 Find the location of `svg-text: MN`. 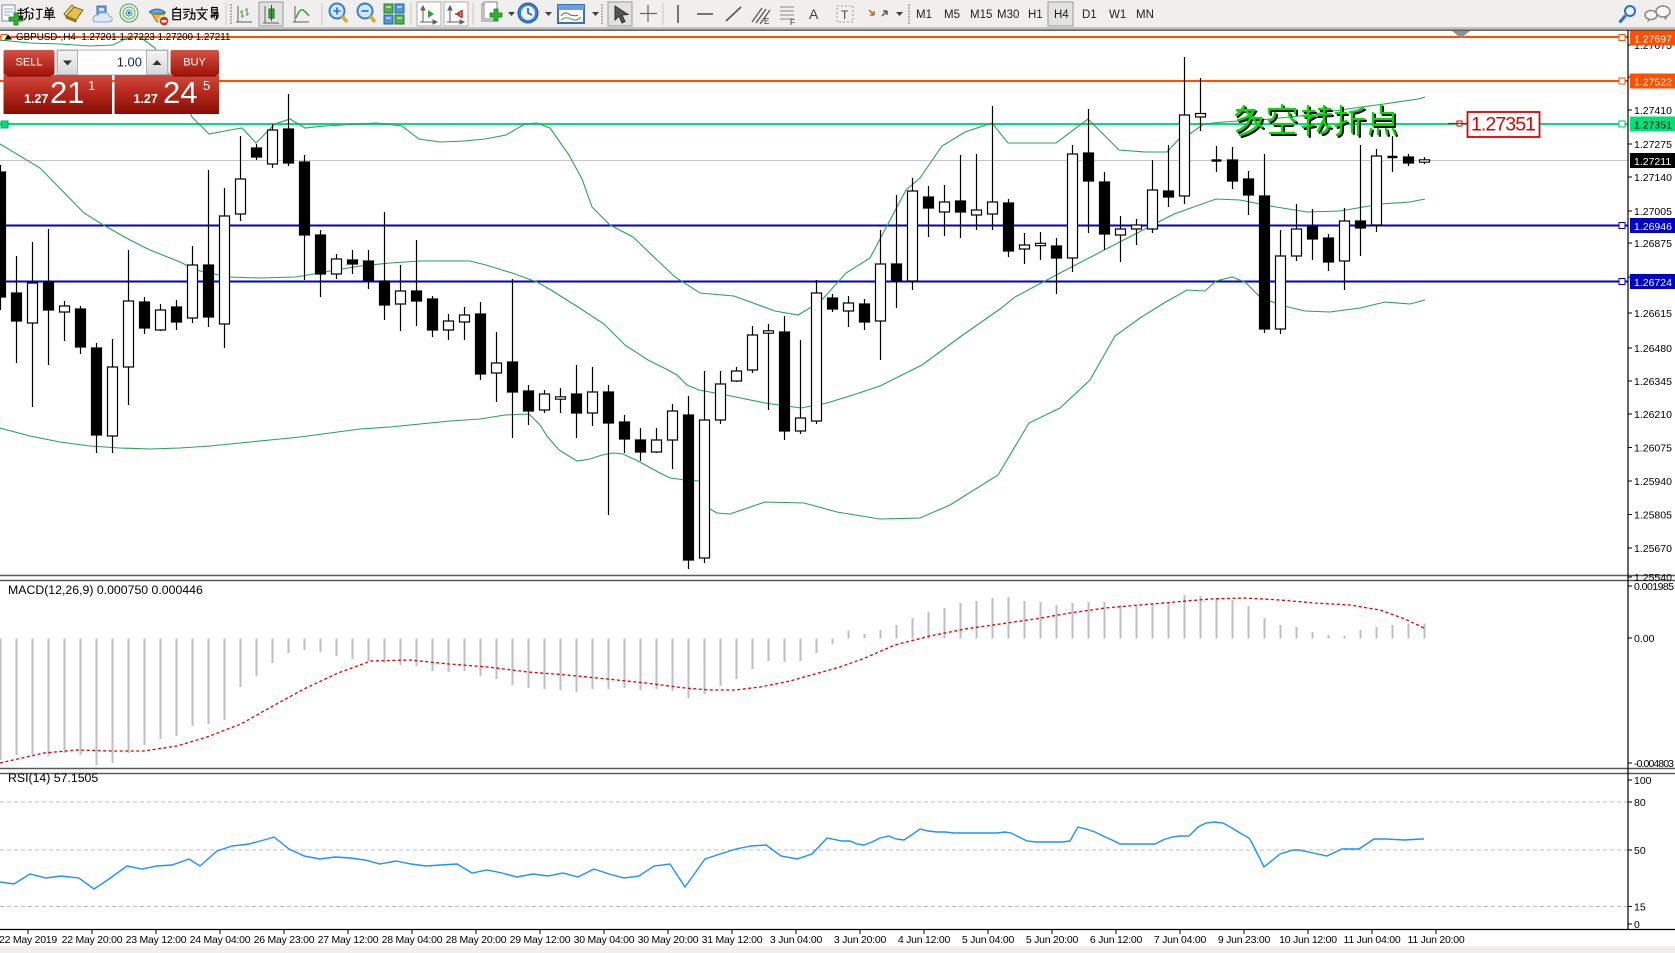

svg-text: MN is located at coordinates (1145, 15).